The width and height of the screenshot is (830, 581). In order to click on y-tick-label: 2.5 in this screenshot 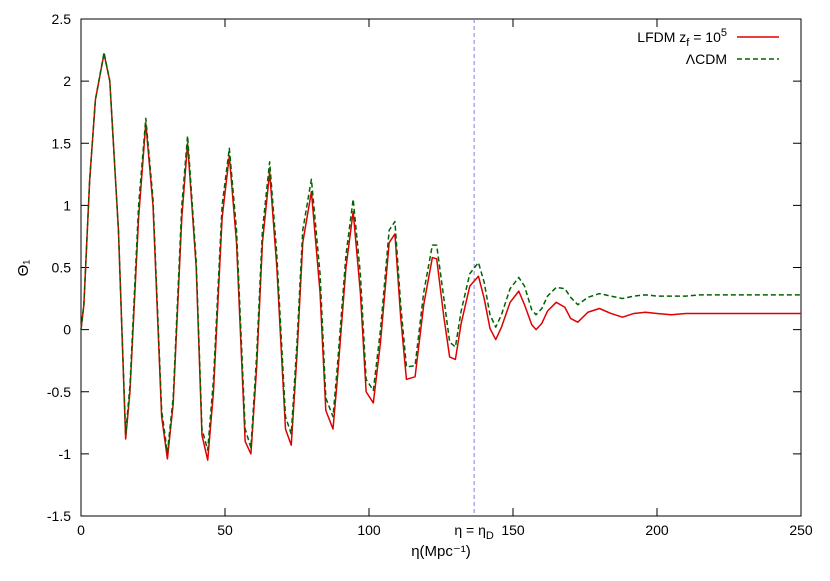, I will do `click(62, 19)`.